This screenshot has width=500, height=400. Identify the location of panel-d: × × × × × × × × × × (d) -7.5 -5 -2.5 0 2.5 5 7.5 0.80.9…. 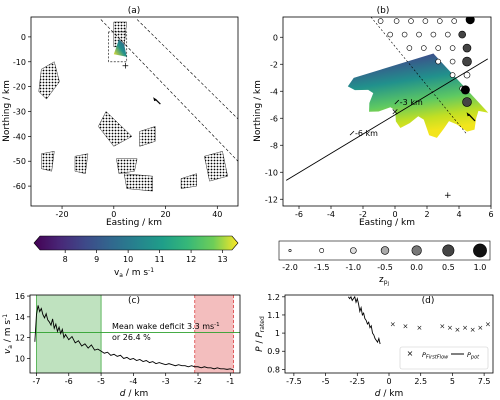
(374, 346).